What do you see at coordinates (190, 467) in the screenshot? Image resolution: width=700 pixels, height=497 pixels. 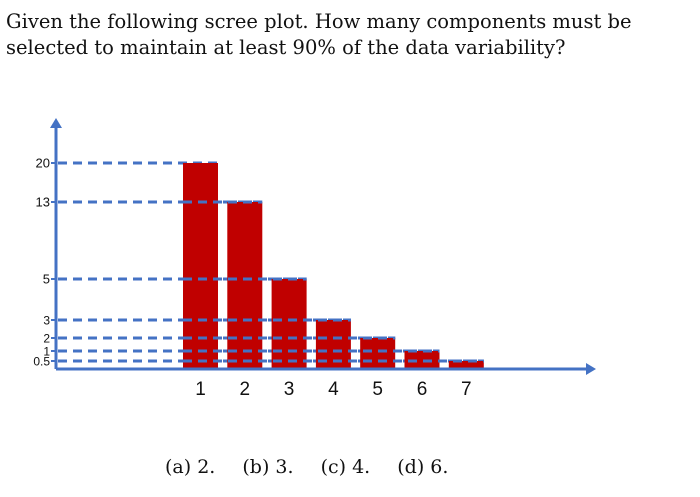 I see `option-a: (a) 2.` at bounding box center [190, 467].